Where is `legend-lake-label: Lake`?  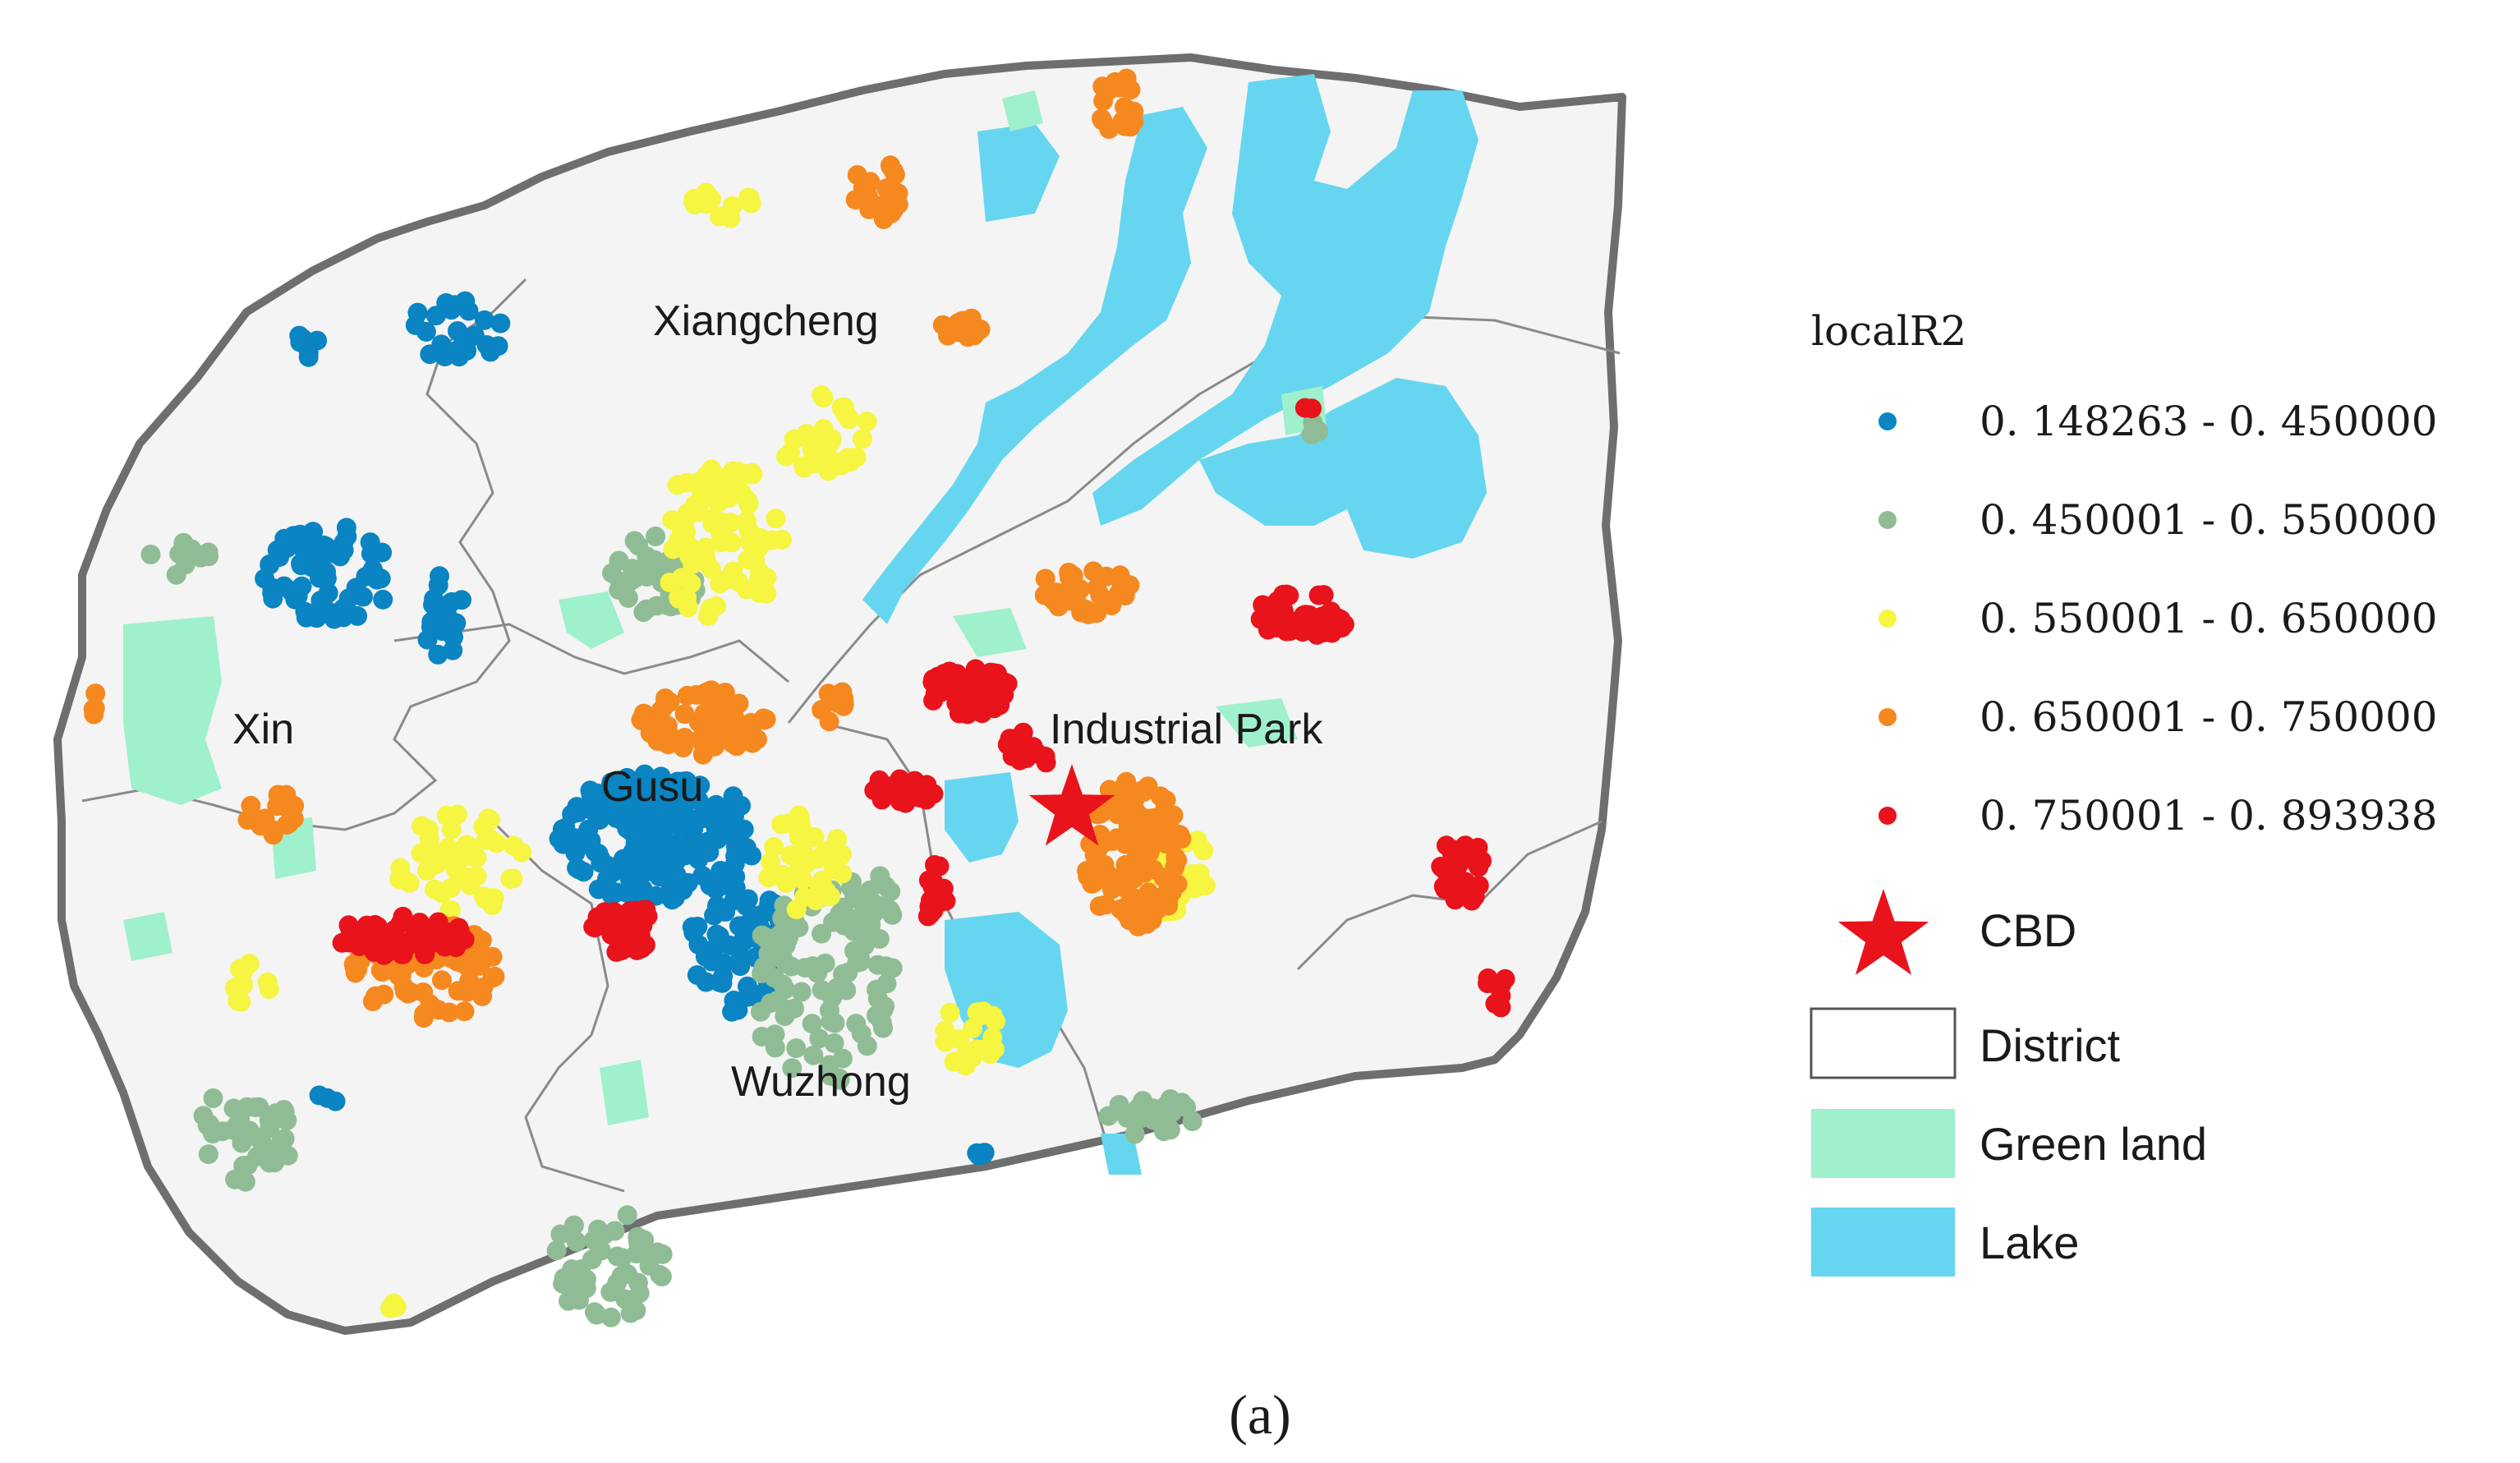
legend-lake-label: Lake is located at coordinates (2029, 1242).